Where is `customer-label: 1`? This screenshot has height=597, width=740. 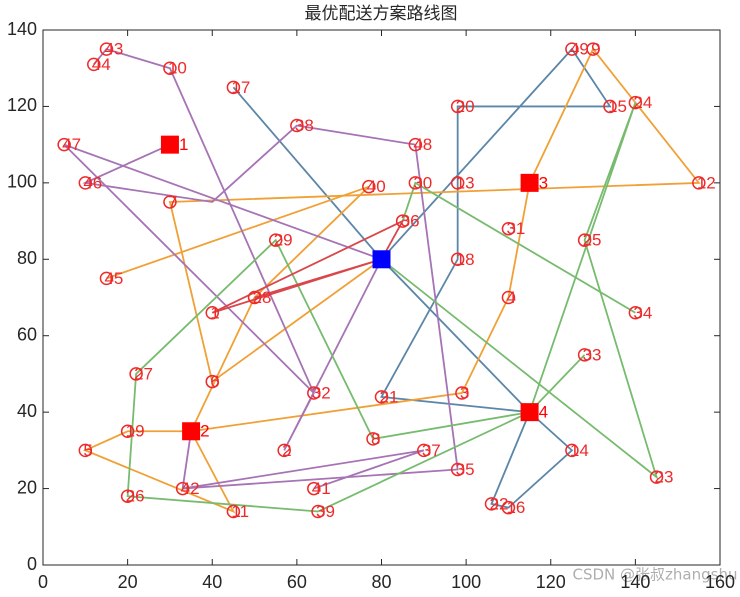
customer-label: 1 is located at coordinates (214, 312).